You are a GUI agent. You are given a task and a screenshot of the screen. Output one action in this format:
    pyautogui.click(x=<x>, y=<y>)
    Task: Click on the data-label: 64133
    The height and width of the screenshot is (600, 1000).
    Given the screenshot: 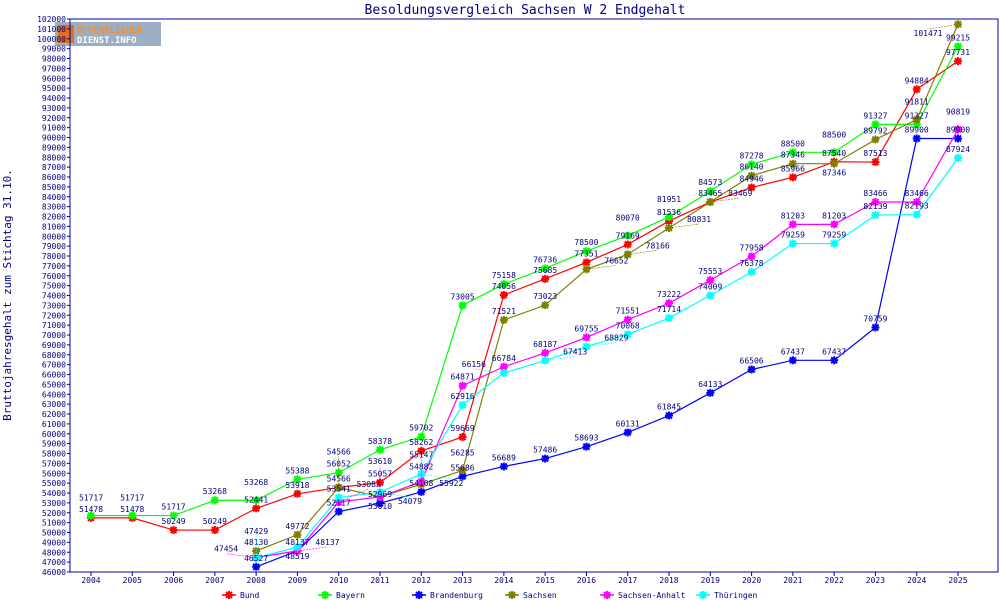 What is the action you would take?
    pyautogui.click(x=710, y=384)
    